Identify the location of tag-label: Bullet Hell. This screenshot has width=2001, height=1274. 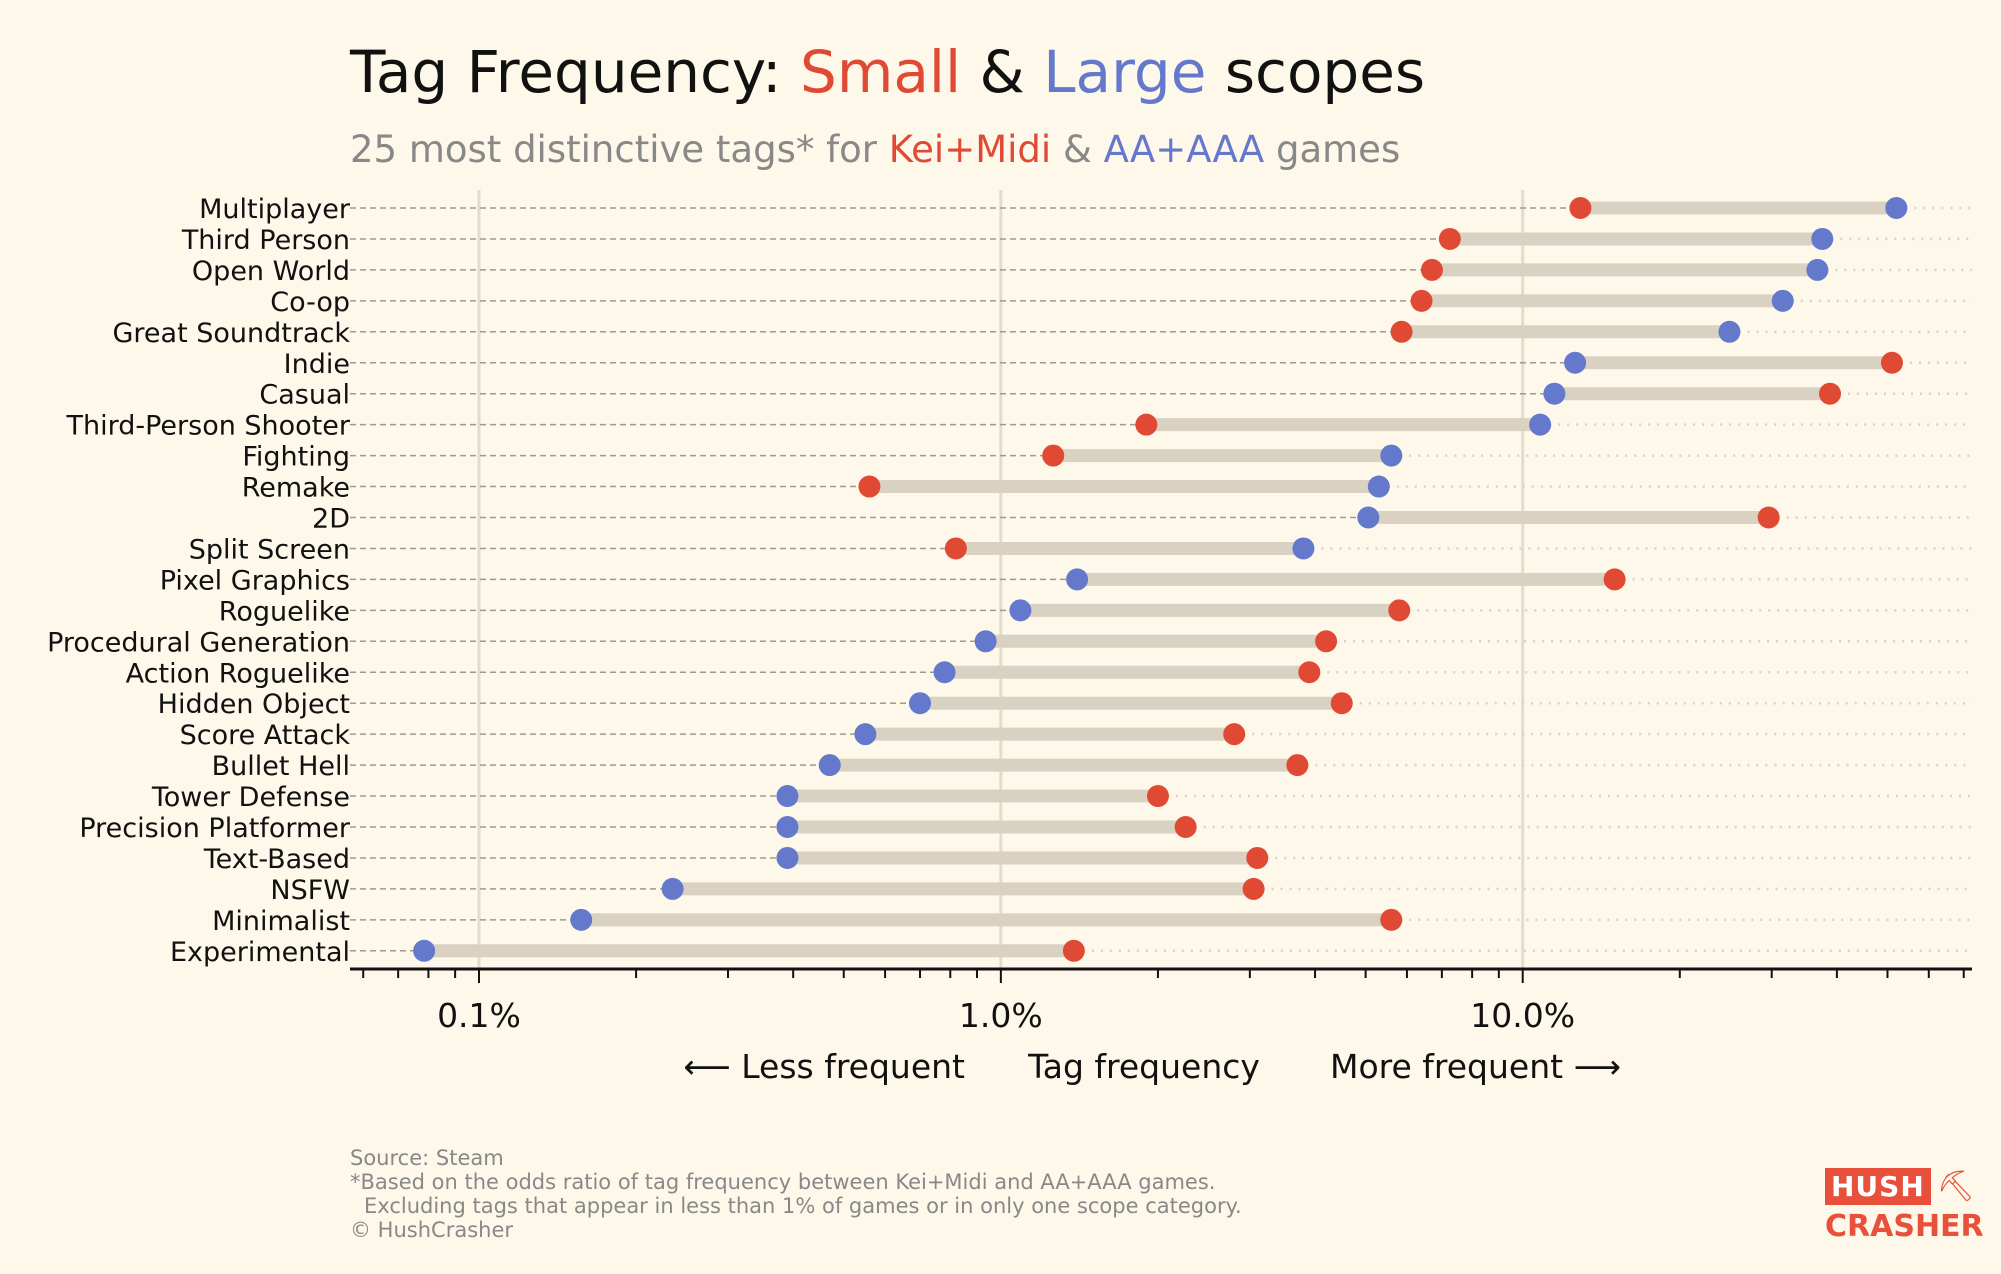
(281, 766).